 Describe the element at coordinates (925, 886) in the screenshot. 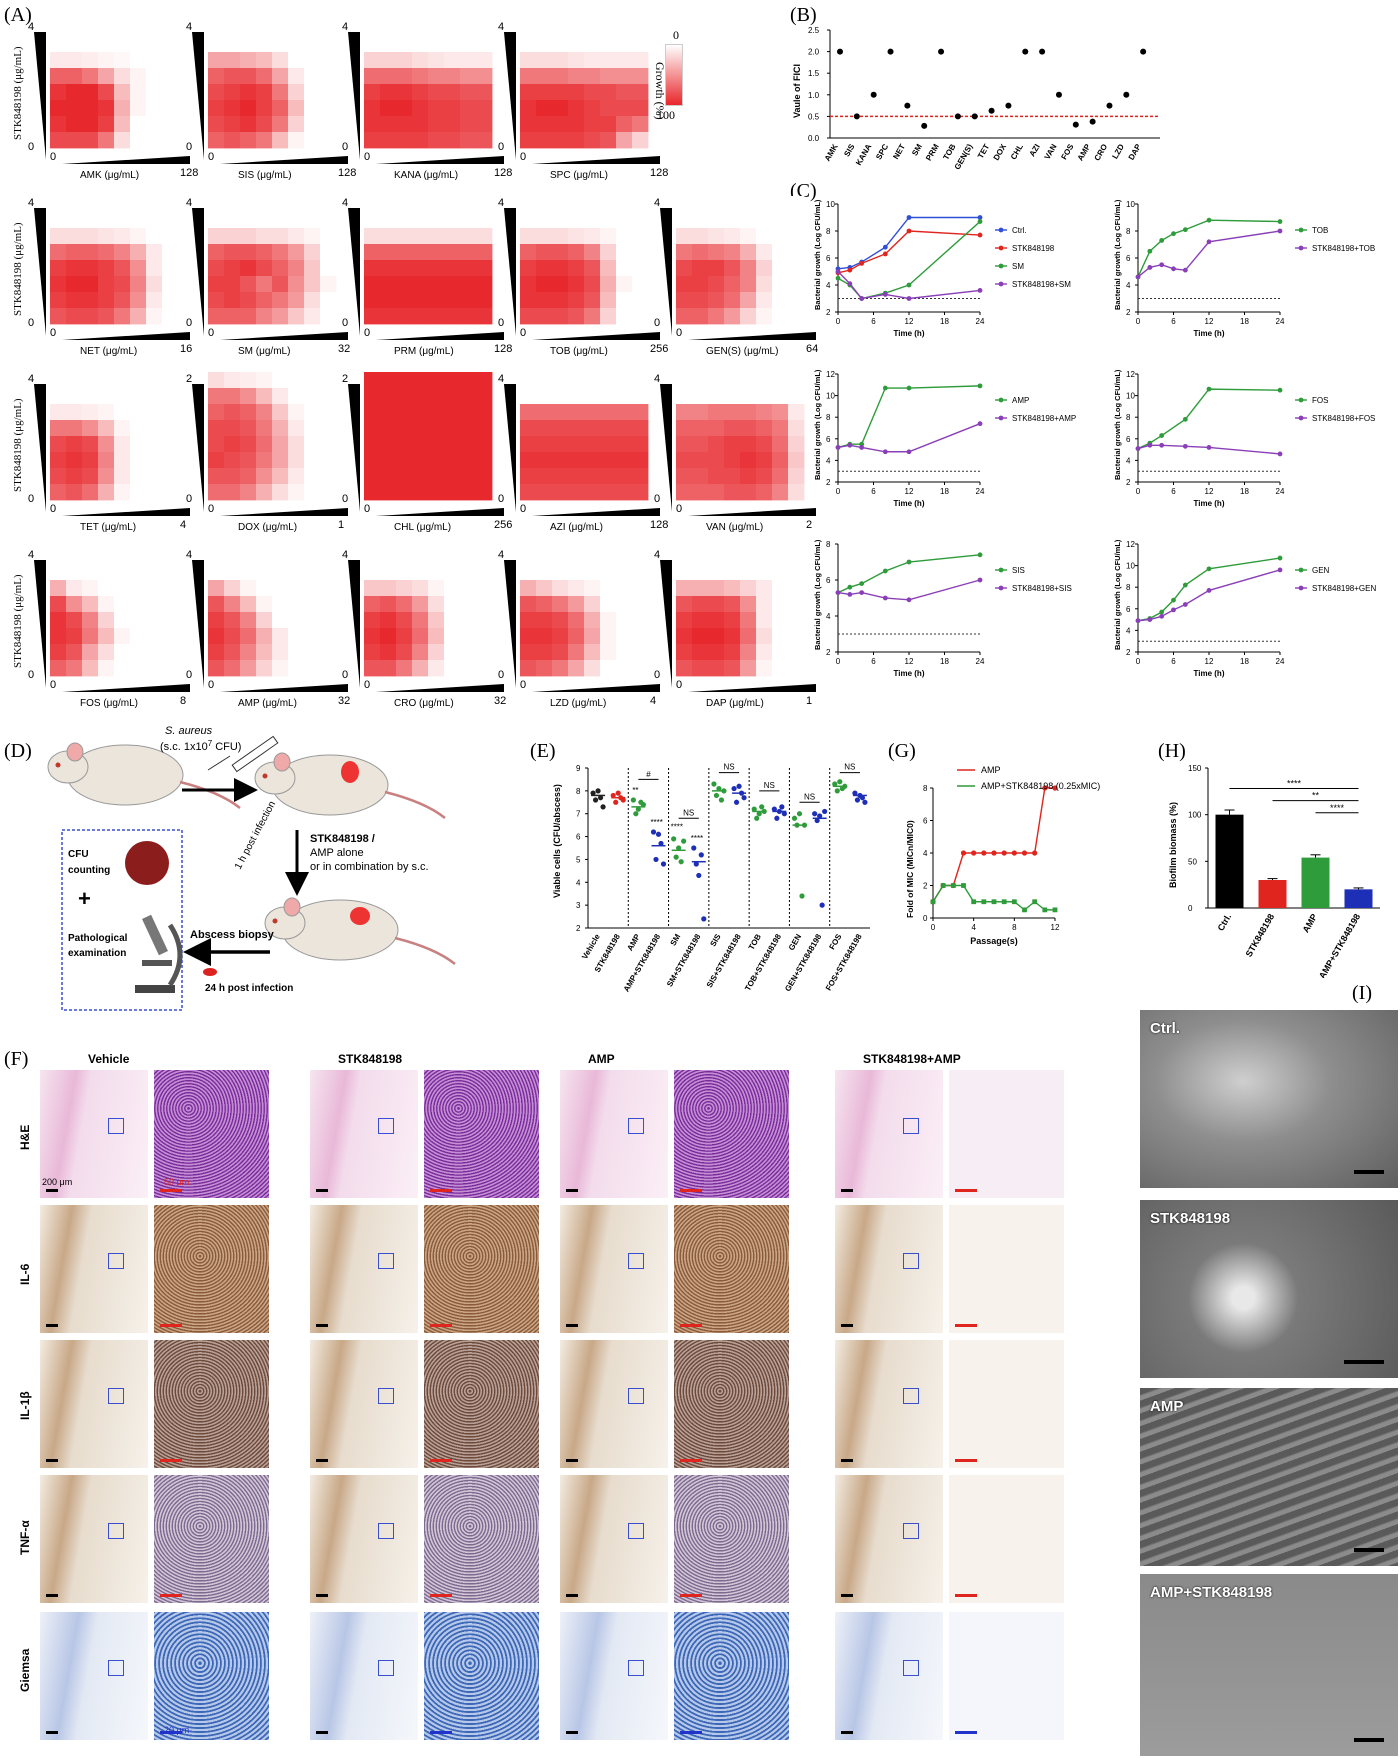

I see `g-ytick-label: 2` at that location.